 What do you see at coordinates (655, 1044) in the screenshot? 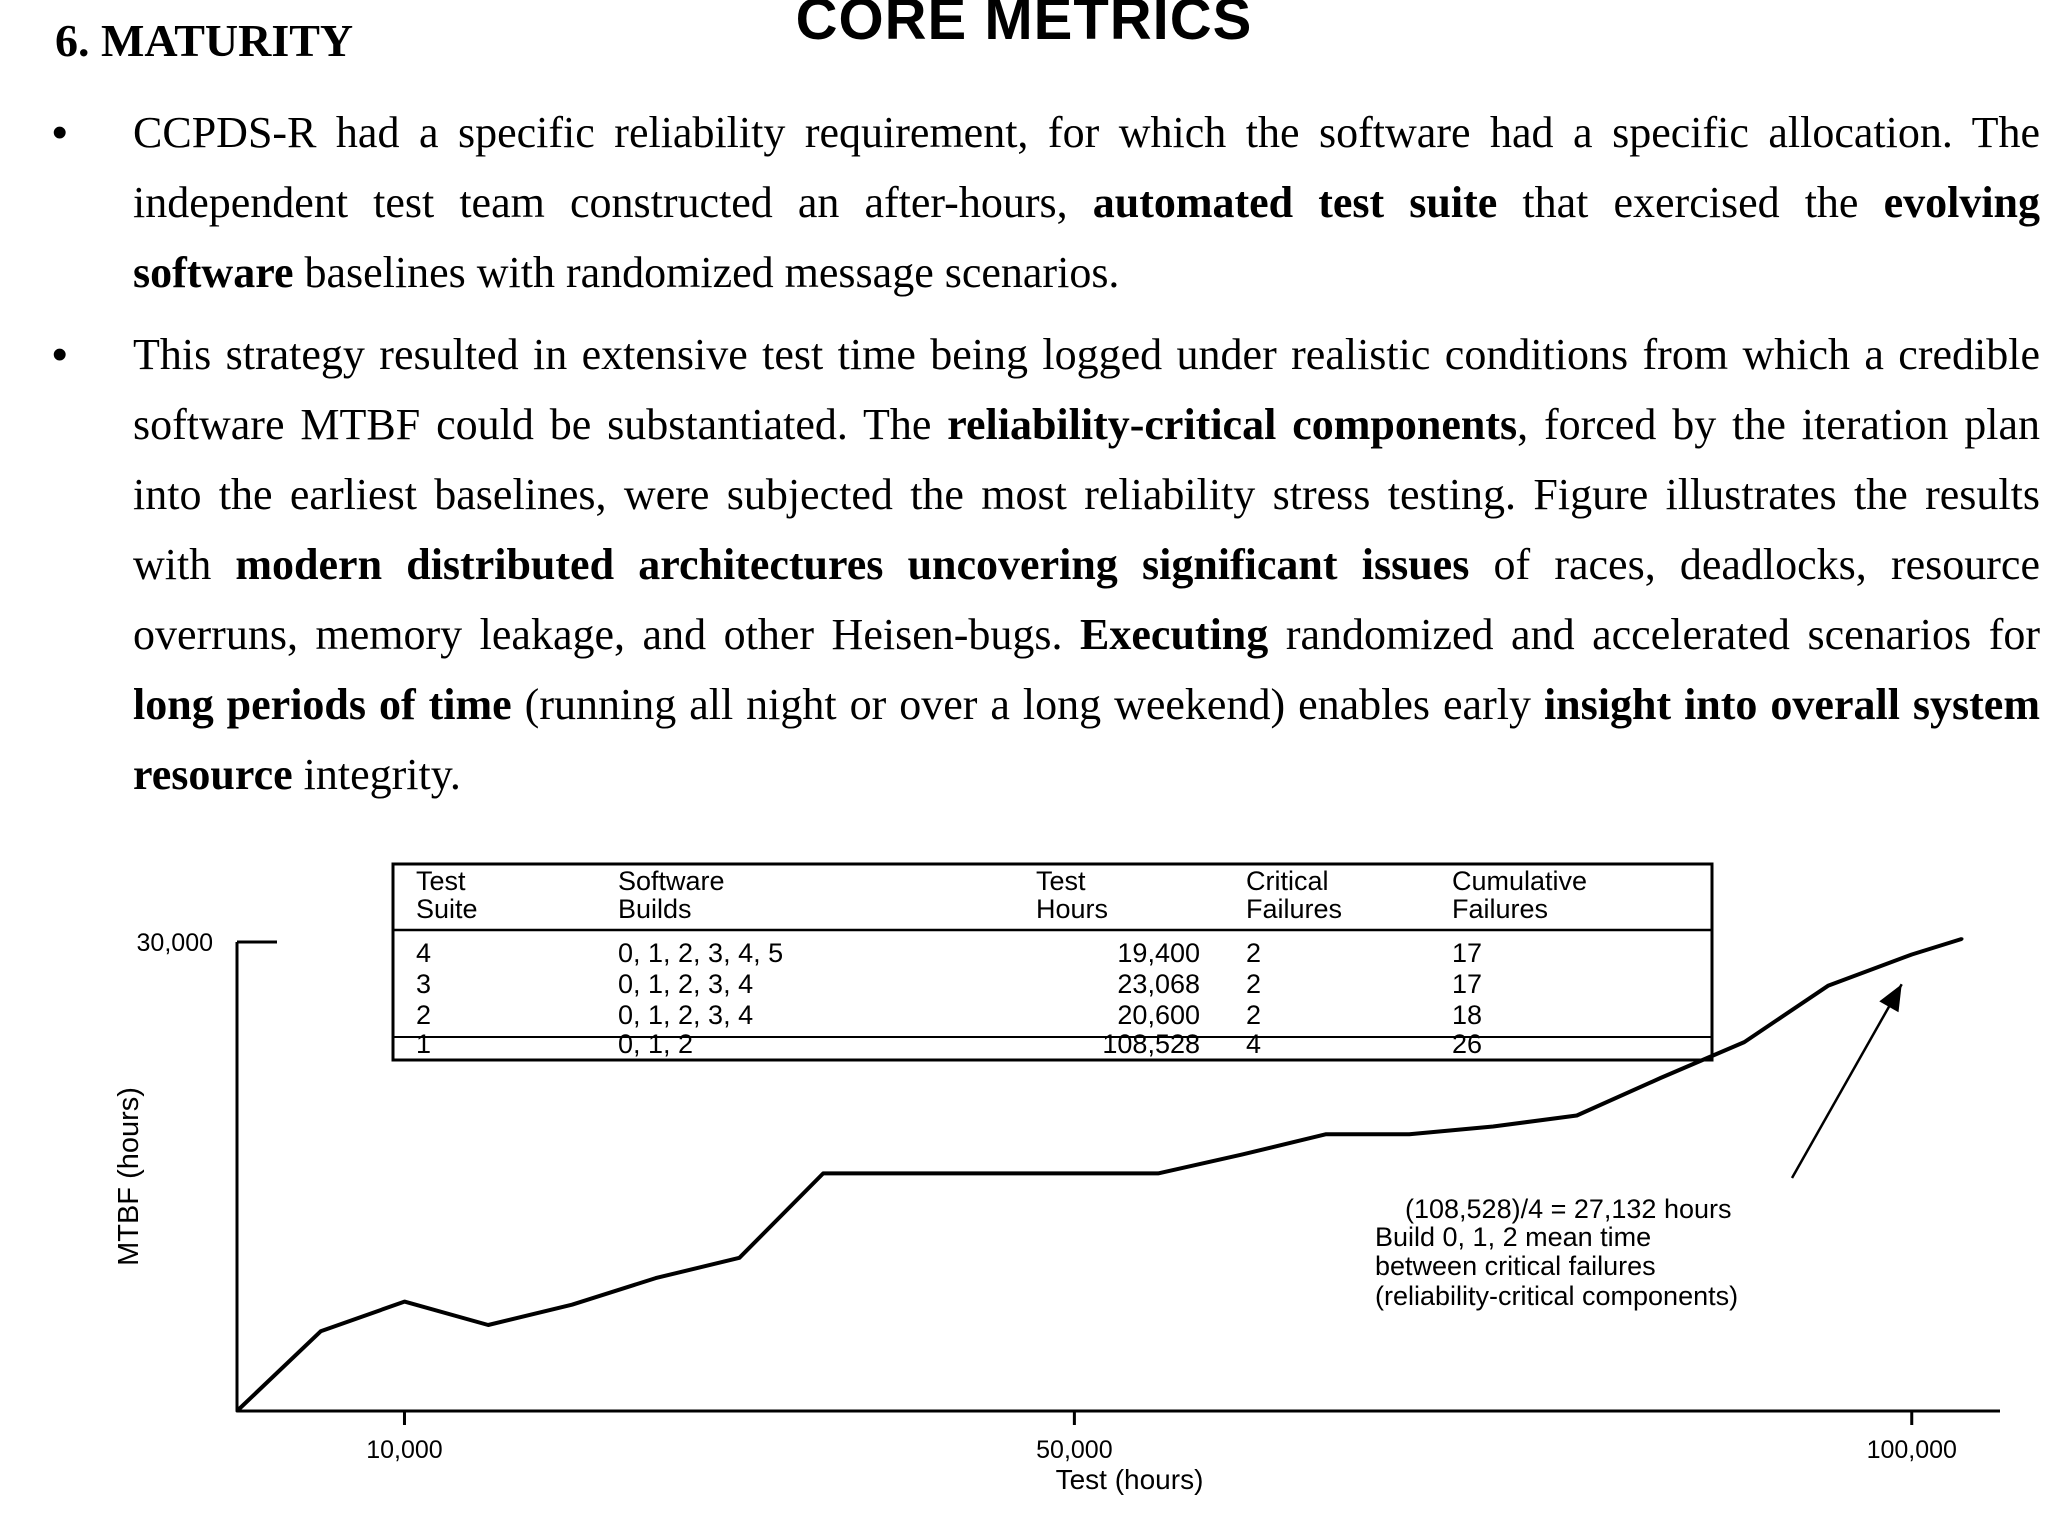
I see `table-cell: 0, 1, 2` at bounding box center [655, 1044].